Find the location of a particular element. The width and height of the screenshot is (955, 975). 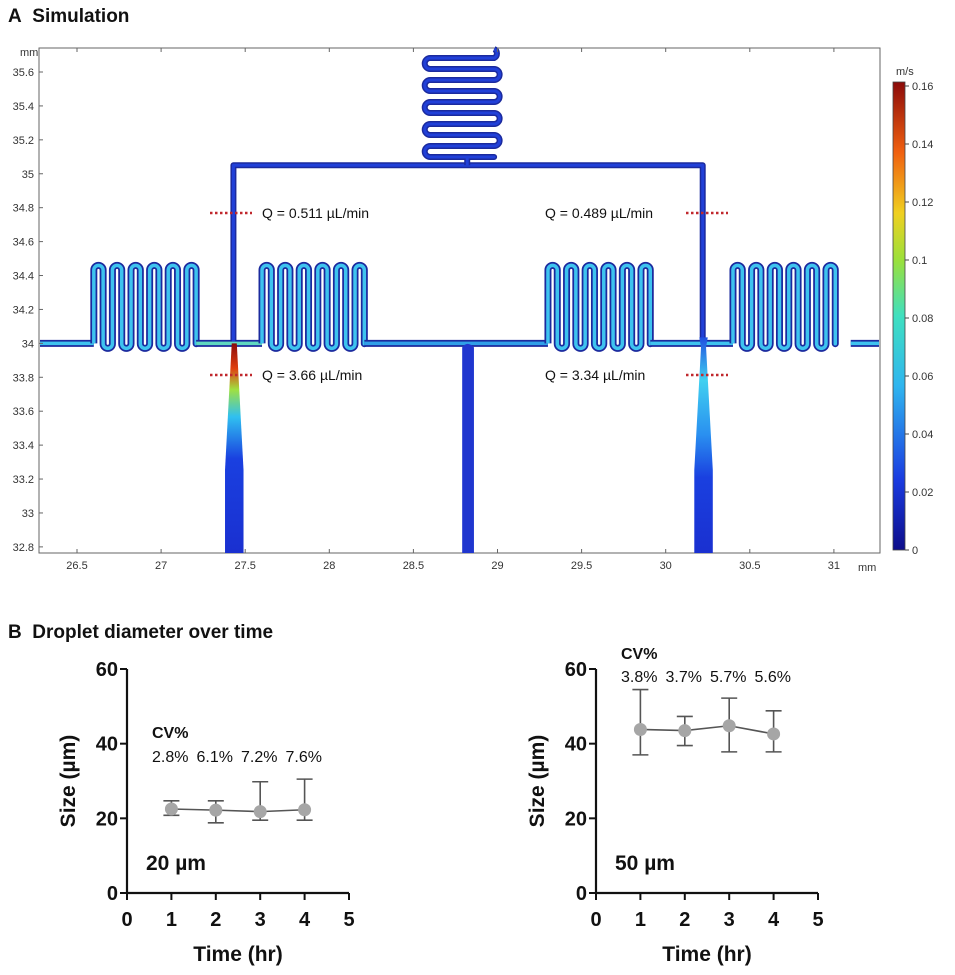

colorbar-tick-label: 0.14 is located at coordinates (922, 145).